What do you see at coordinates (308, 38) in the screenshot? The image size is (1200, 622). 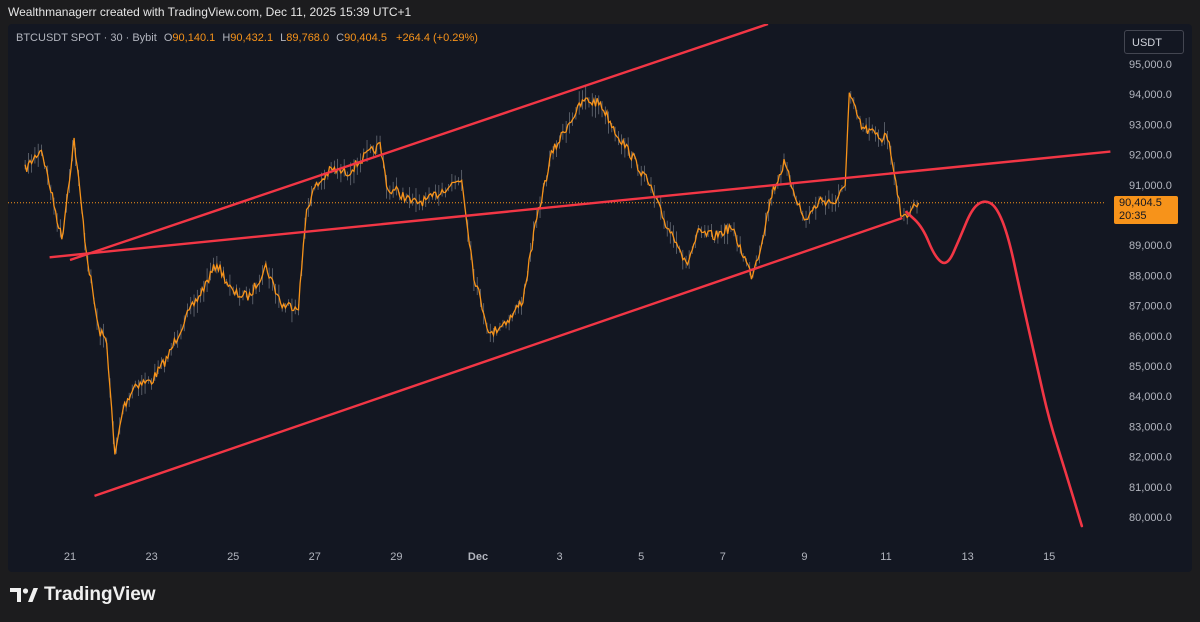 I see `low-value: 89,768.0` at bounding box center [308, 38].